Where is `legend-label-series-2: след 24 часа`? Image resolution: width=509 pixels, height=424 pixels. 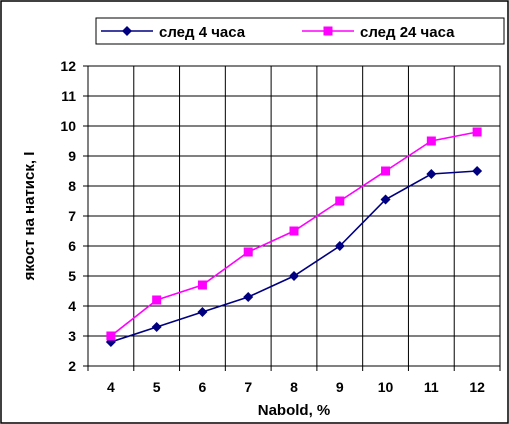 legend-label-series-2: след 24 часа is located at coordinates (407, 32).